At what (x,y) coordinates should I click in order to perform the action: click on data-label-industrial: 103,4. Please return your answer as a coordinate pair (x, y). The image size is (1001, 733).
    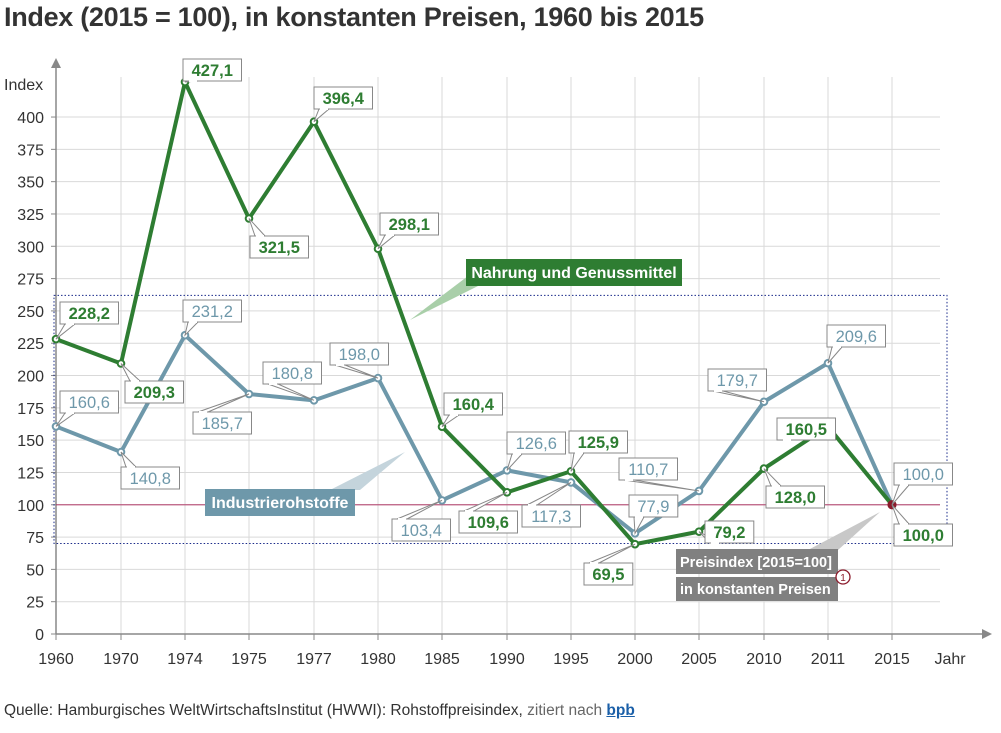
    Looking at the image, I should click on (421, 520).